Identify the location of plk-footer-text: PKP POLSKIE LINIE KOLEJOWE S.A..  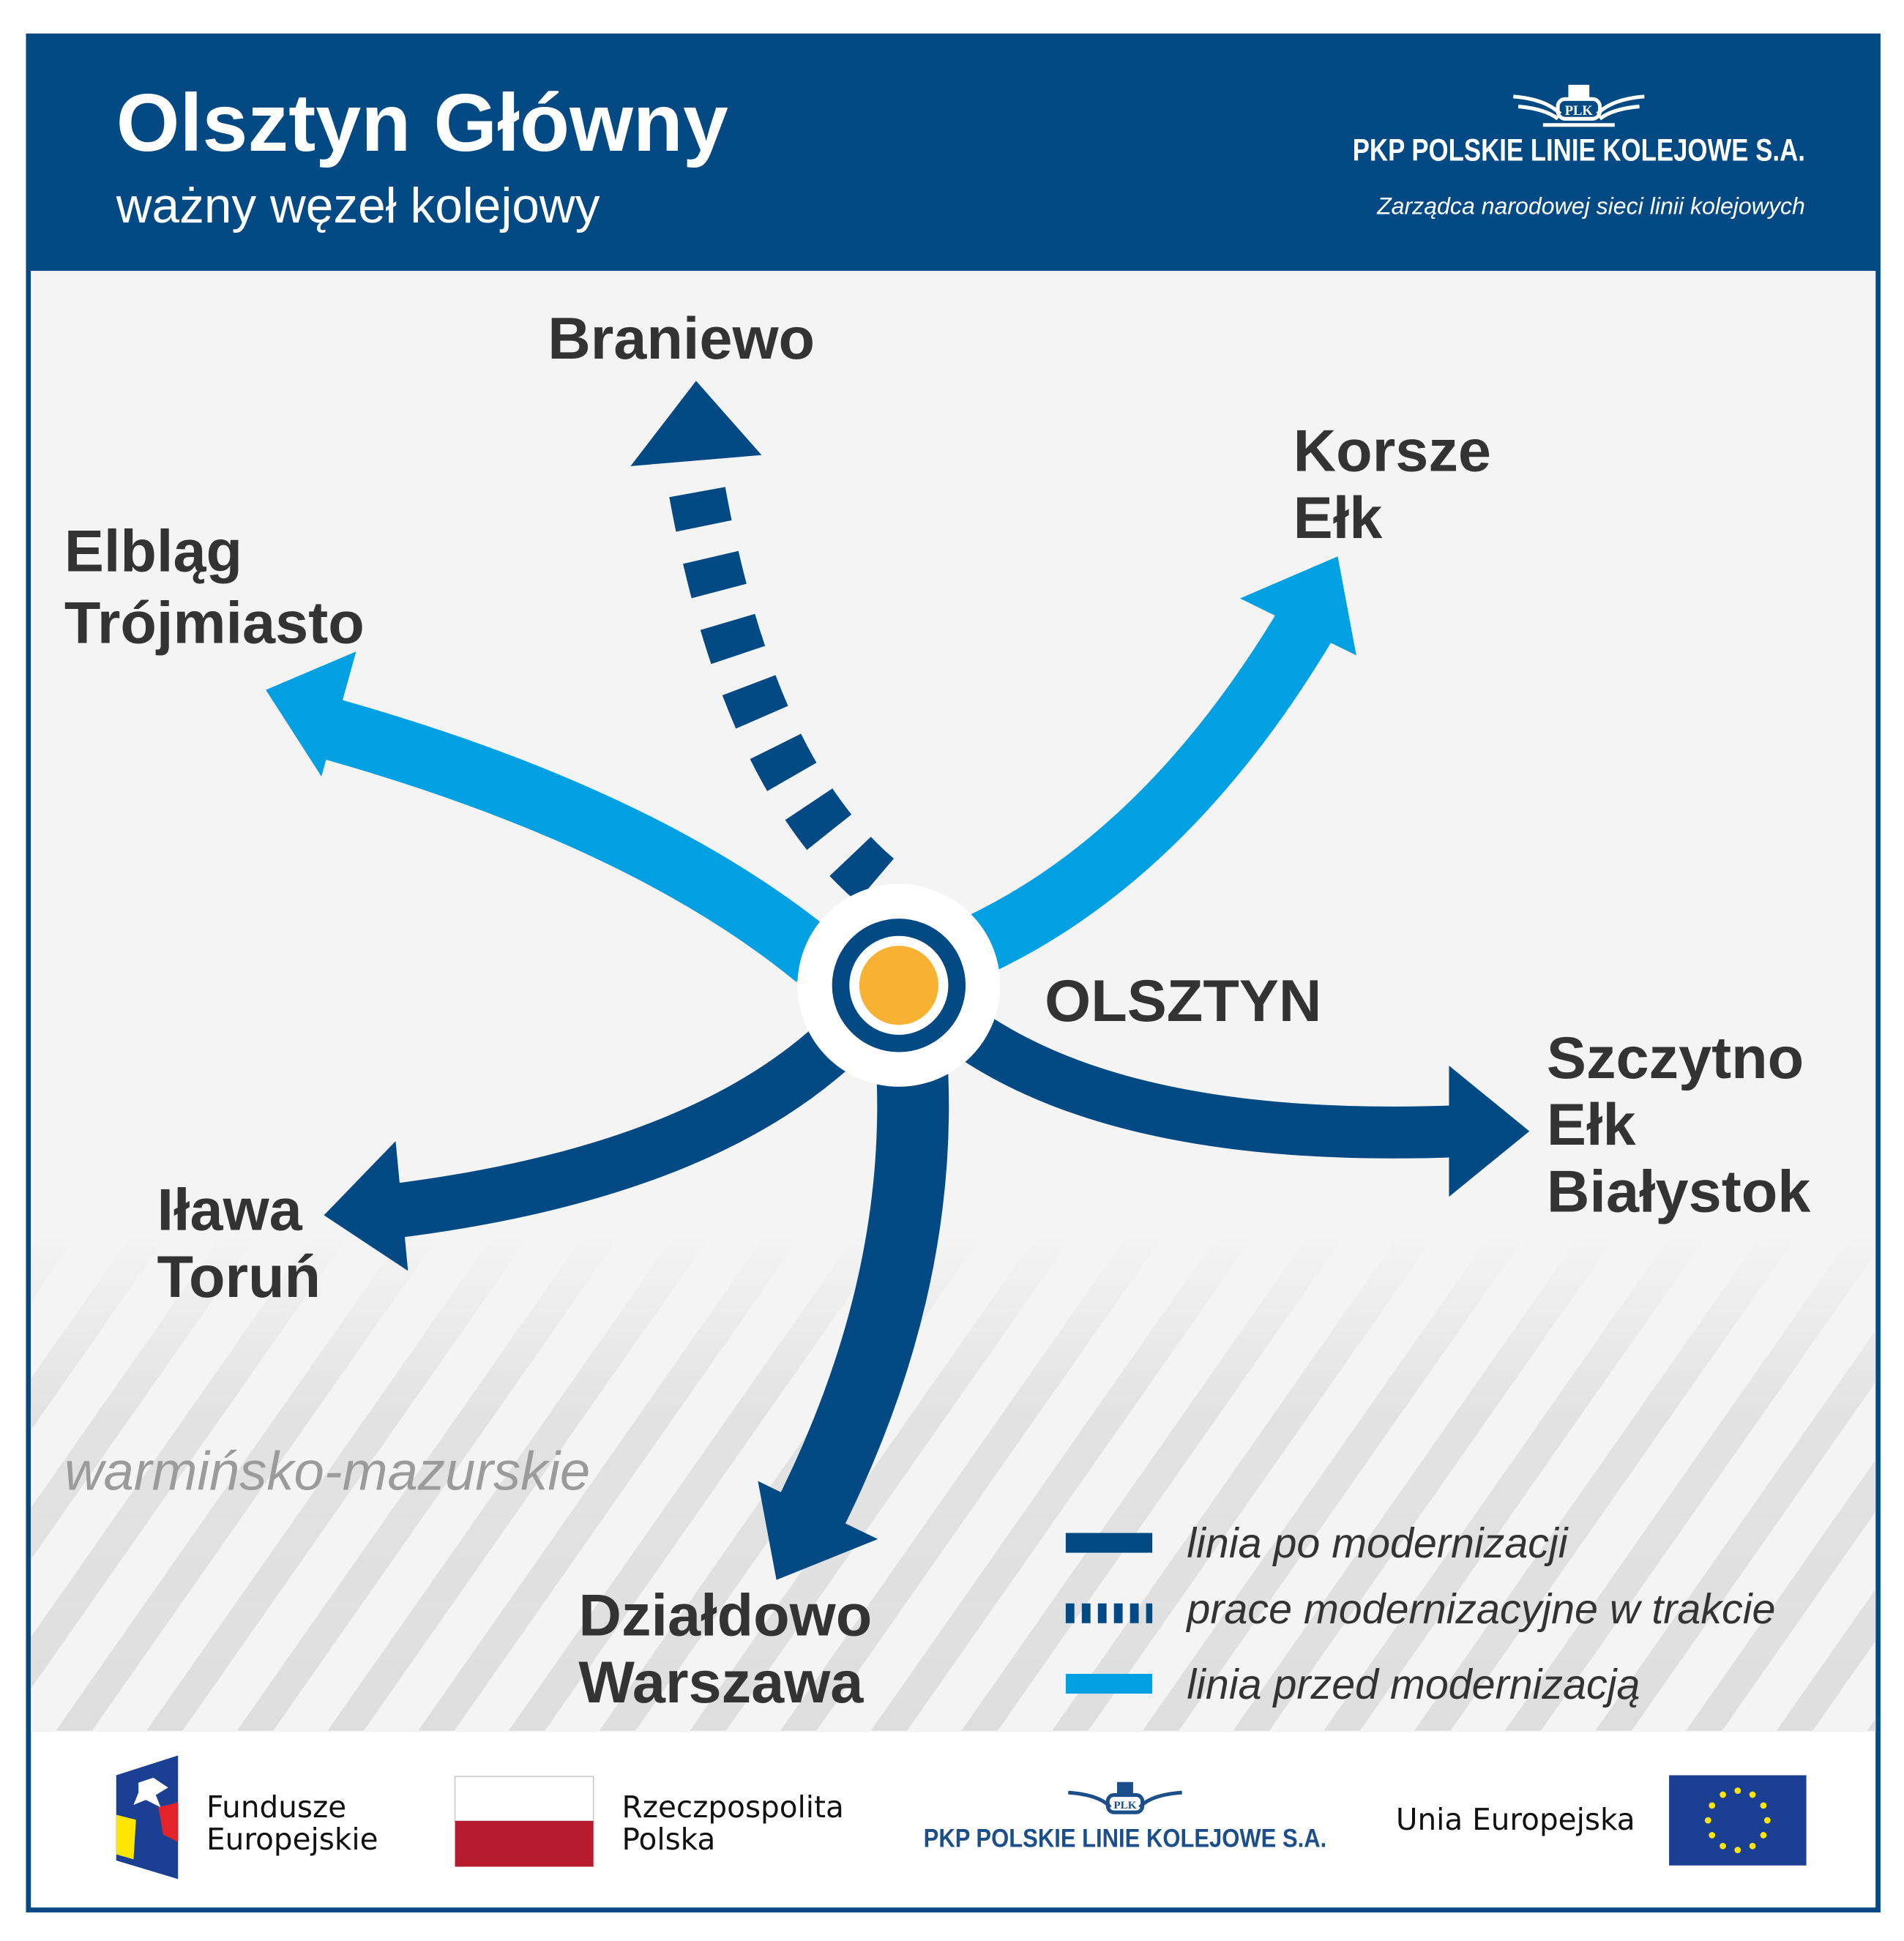
(1125, 1837).